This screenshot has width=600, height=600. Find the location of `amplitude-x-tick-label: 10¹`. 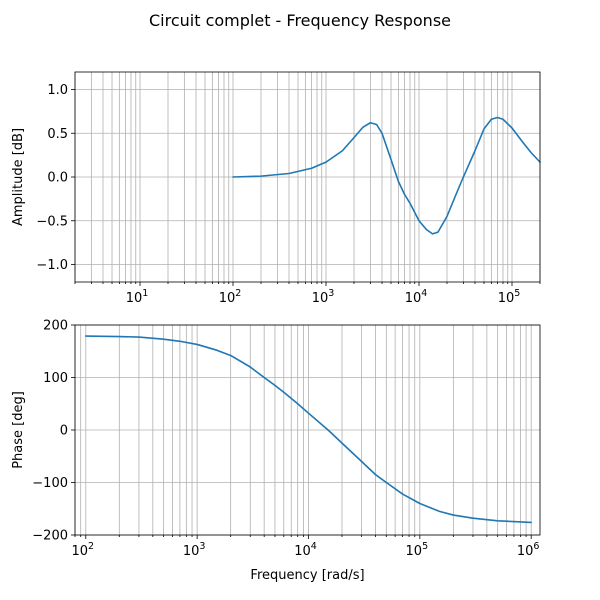

amplitude-x-tick-label: 10¹ is located at coordinates (137, 297).